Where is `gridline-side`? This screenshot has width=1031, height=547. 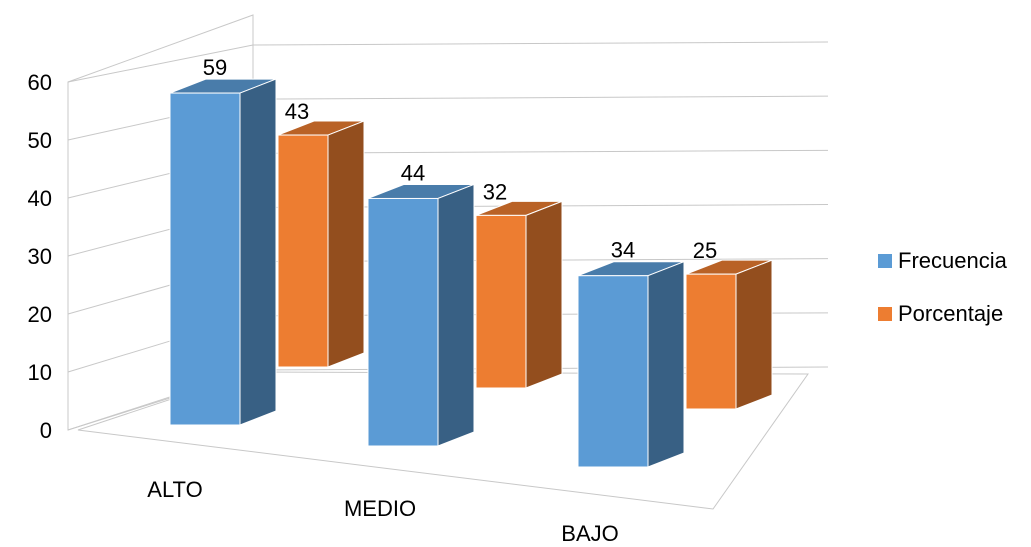
gridline-side is located at coordinates (160, 63).